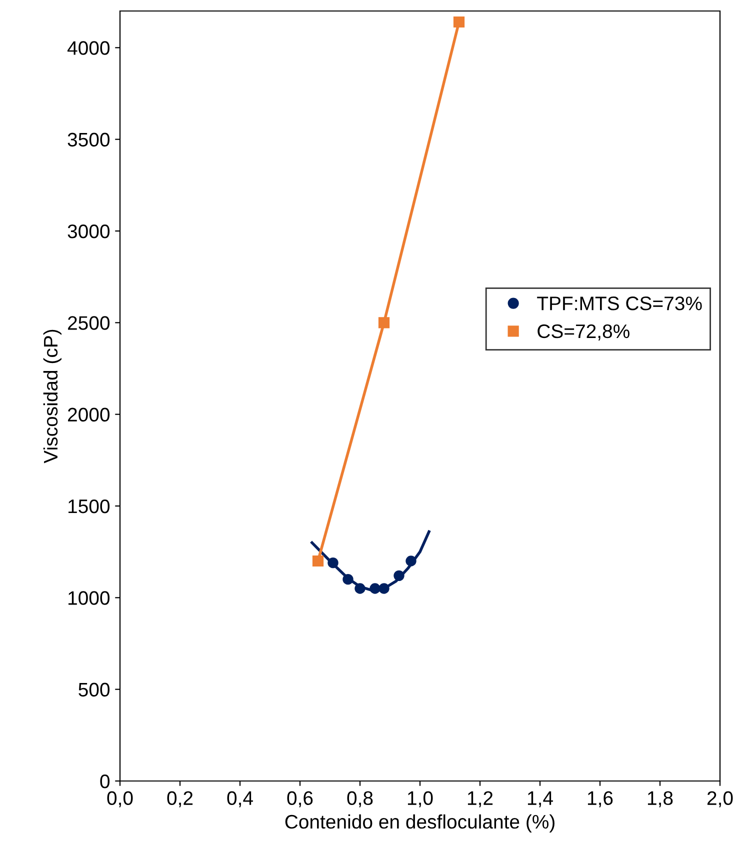 The image size is (743, 863). I want to click on y-axis-title: Viscosidad (cP), so click(52, 397).